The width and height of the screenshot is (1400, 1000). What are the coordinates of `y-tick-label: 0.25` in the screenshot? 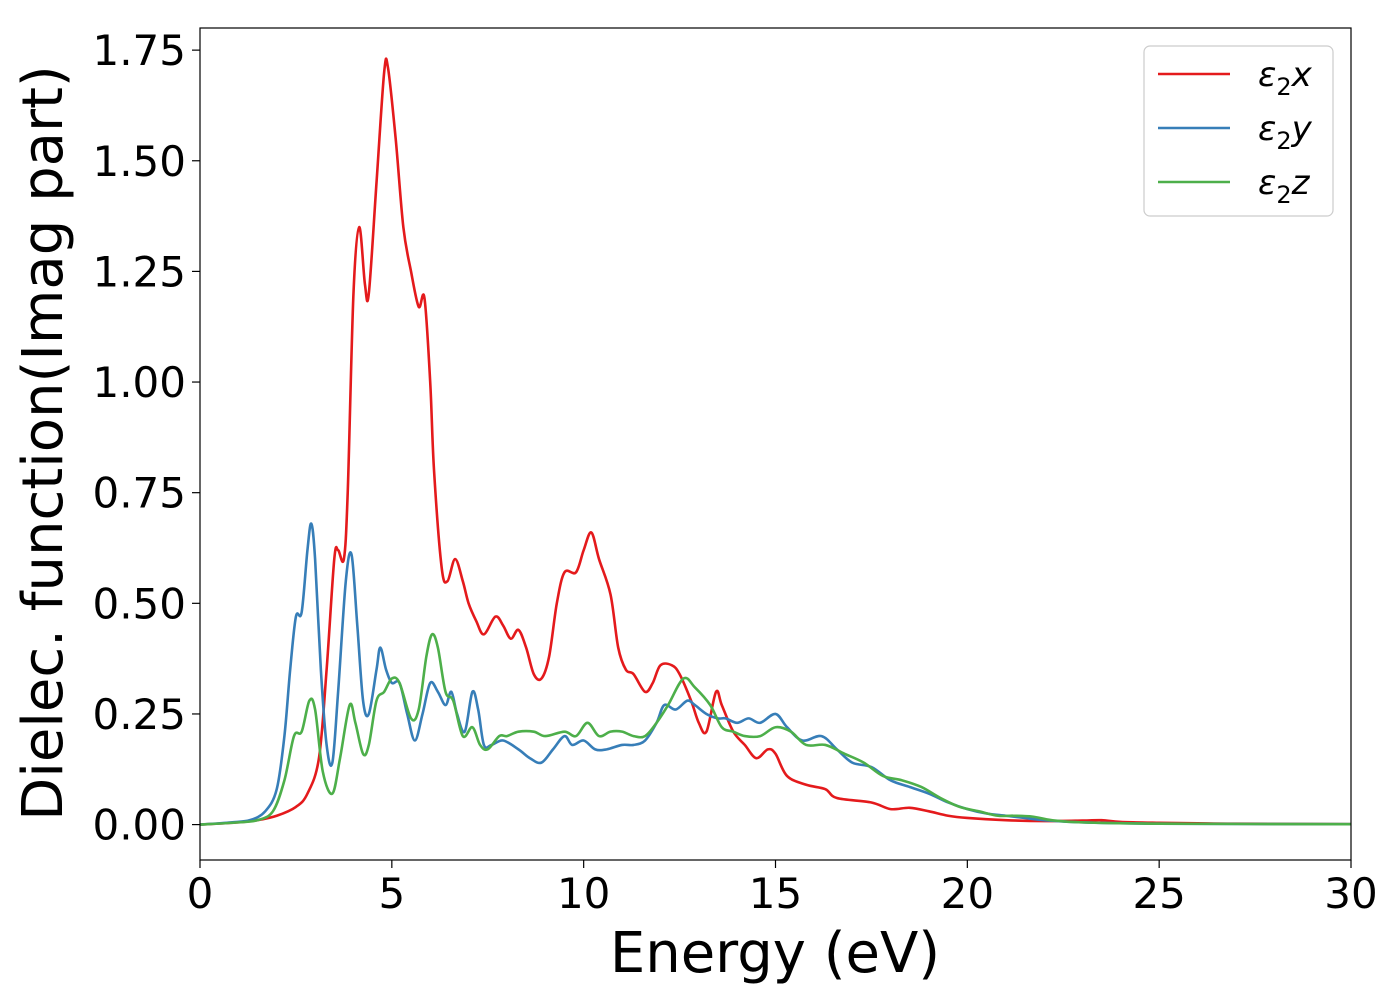 It's located at (139, 714).